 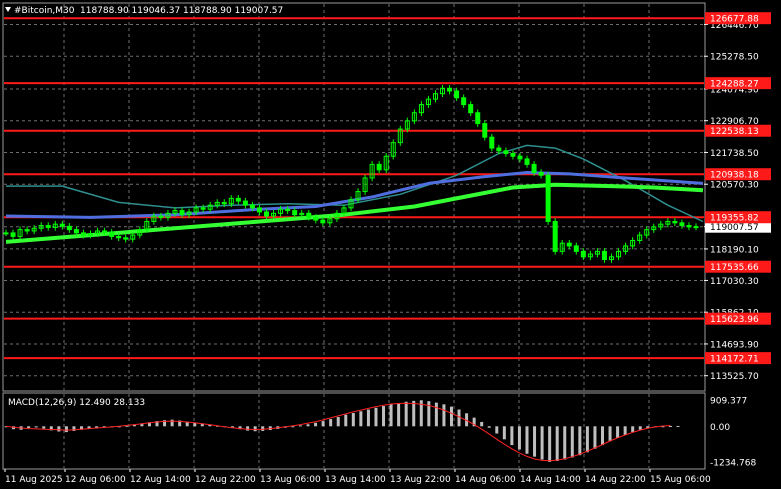 What do you see at coordinates (734, 320) in the screenshot?
I see `level-price-label: 115623.96` at bounding box center [734, 320].